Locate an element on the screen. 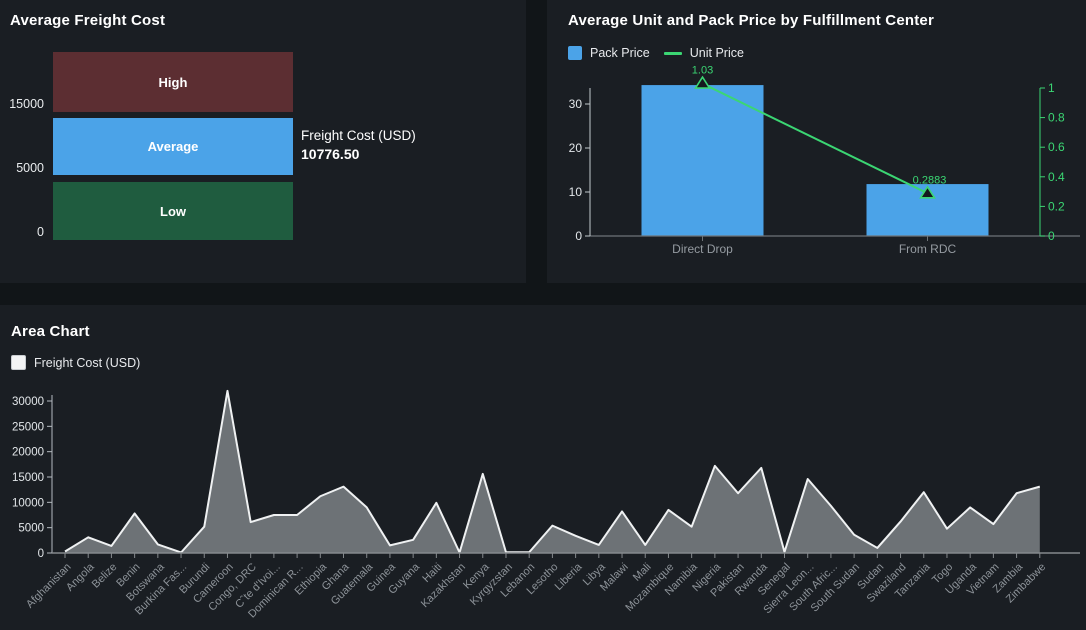 This screenshot has width=1086, height=630. gauge-panel-title: Average Freight Cost is located at coordinates (88, 20).